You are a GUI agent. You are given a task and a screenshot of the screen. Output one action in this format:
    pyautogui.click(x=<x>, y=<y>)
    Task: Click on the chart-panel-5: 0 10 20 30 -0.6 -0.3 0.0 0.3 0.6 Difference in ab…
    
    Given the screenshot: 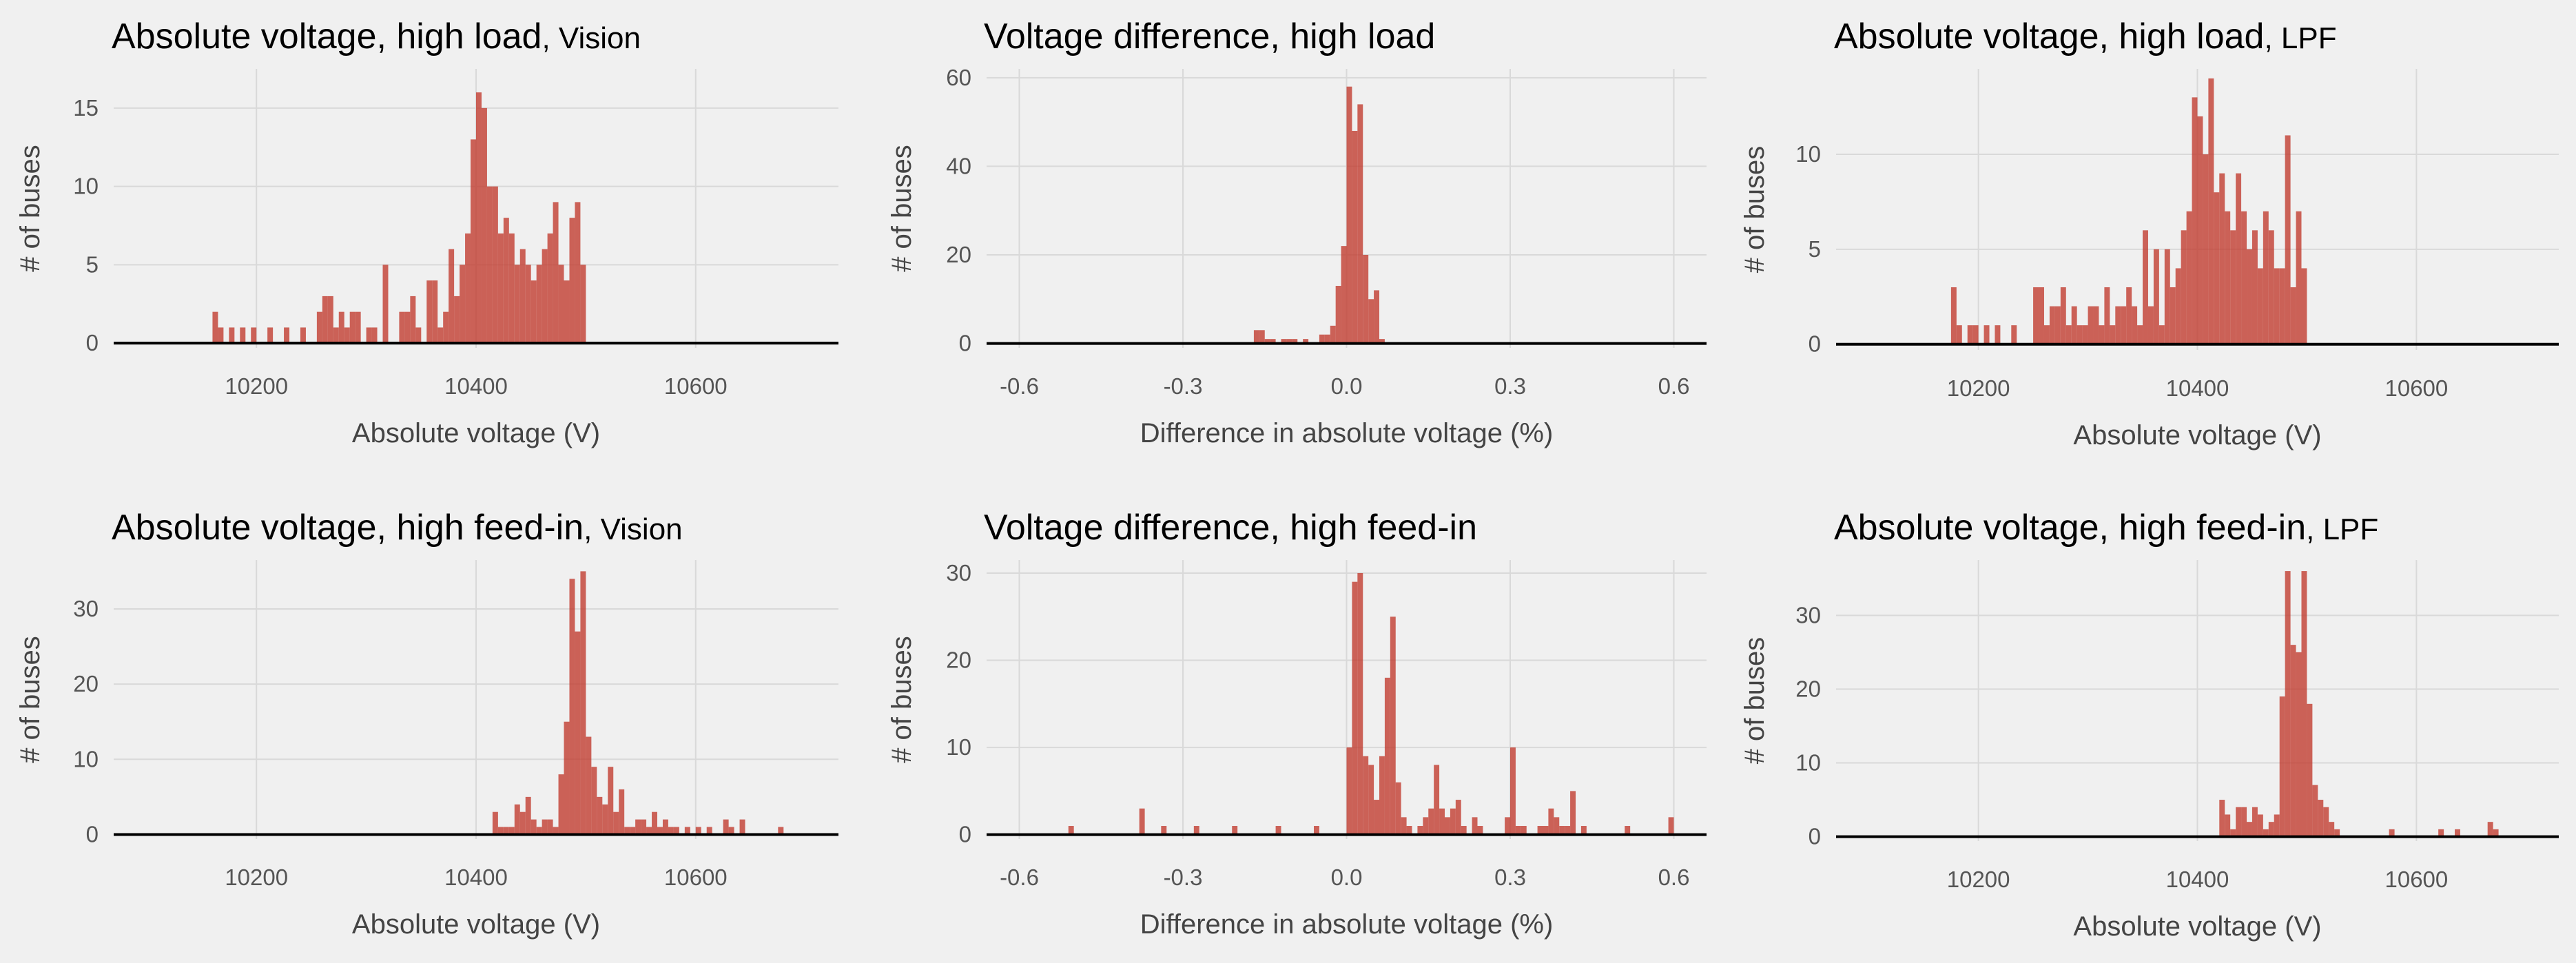 What is the action you would take?
    pyautogui.click(x=1297, y=724)
    